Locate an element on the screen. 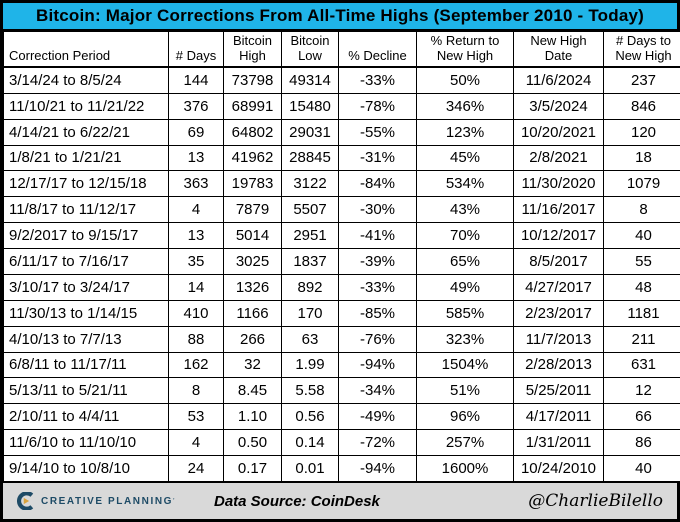 The width and height of the screenshot is (680, 522). creative-planning-c-icon is located at coordinates (25, 501).